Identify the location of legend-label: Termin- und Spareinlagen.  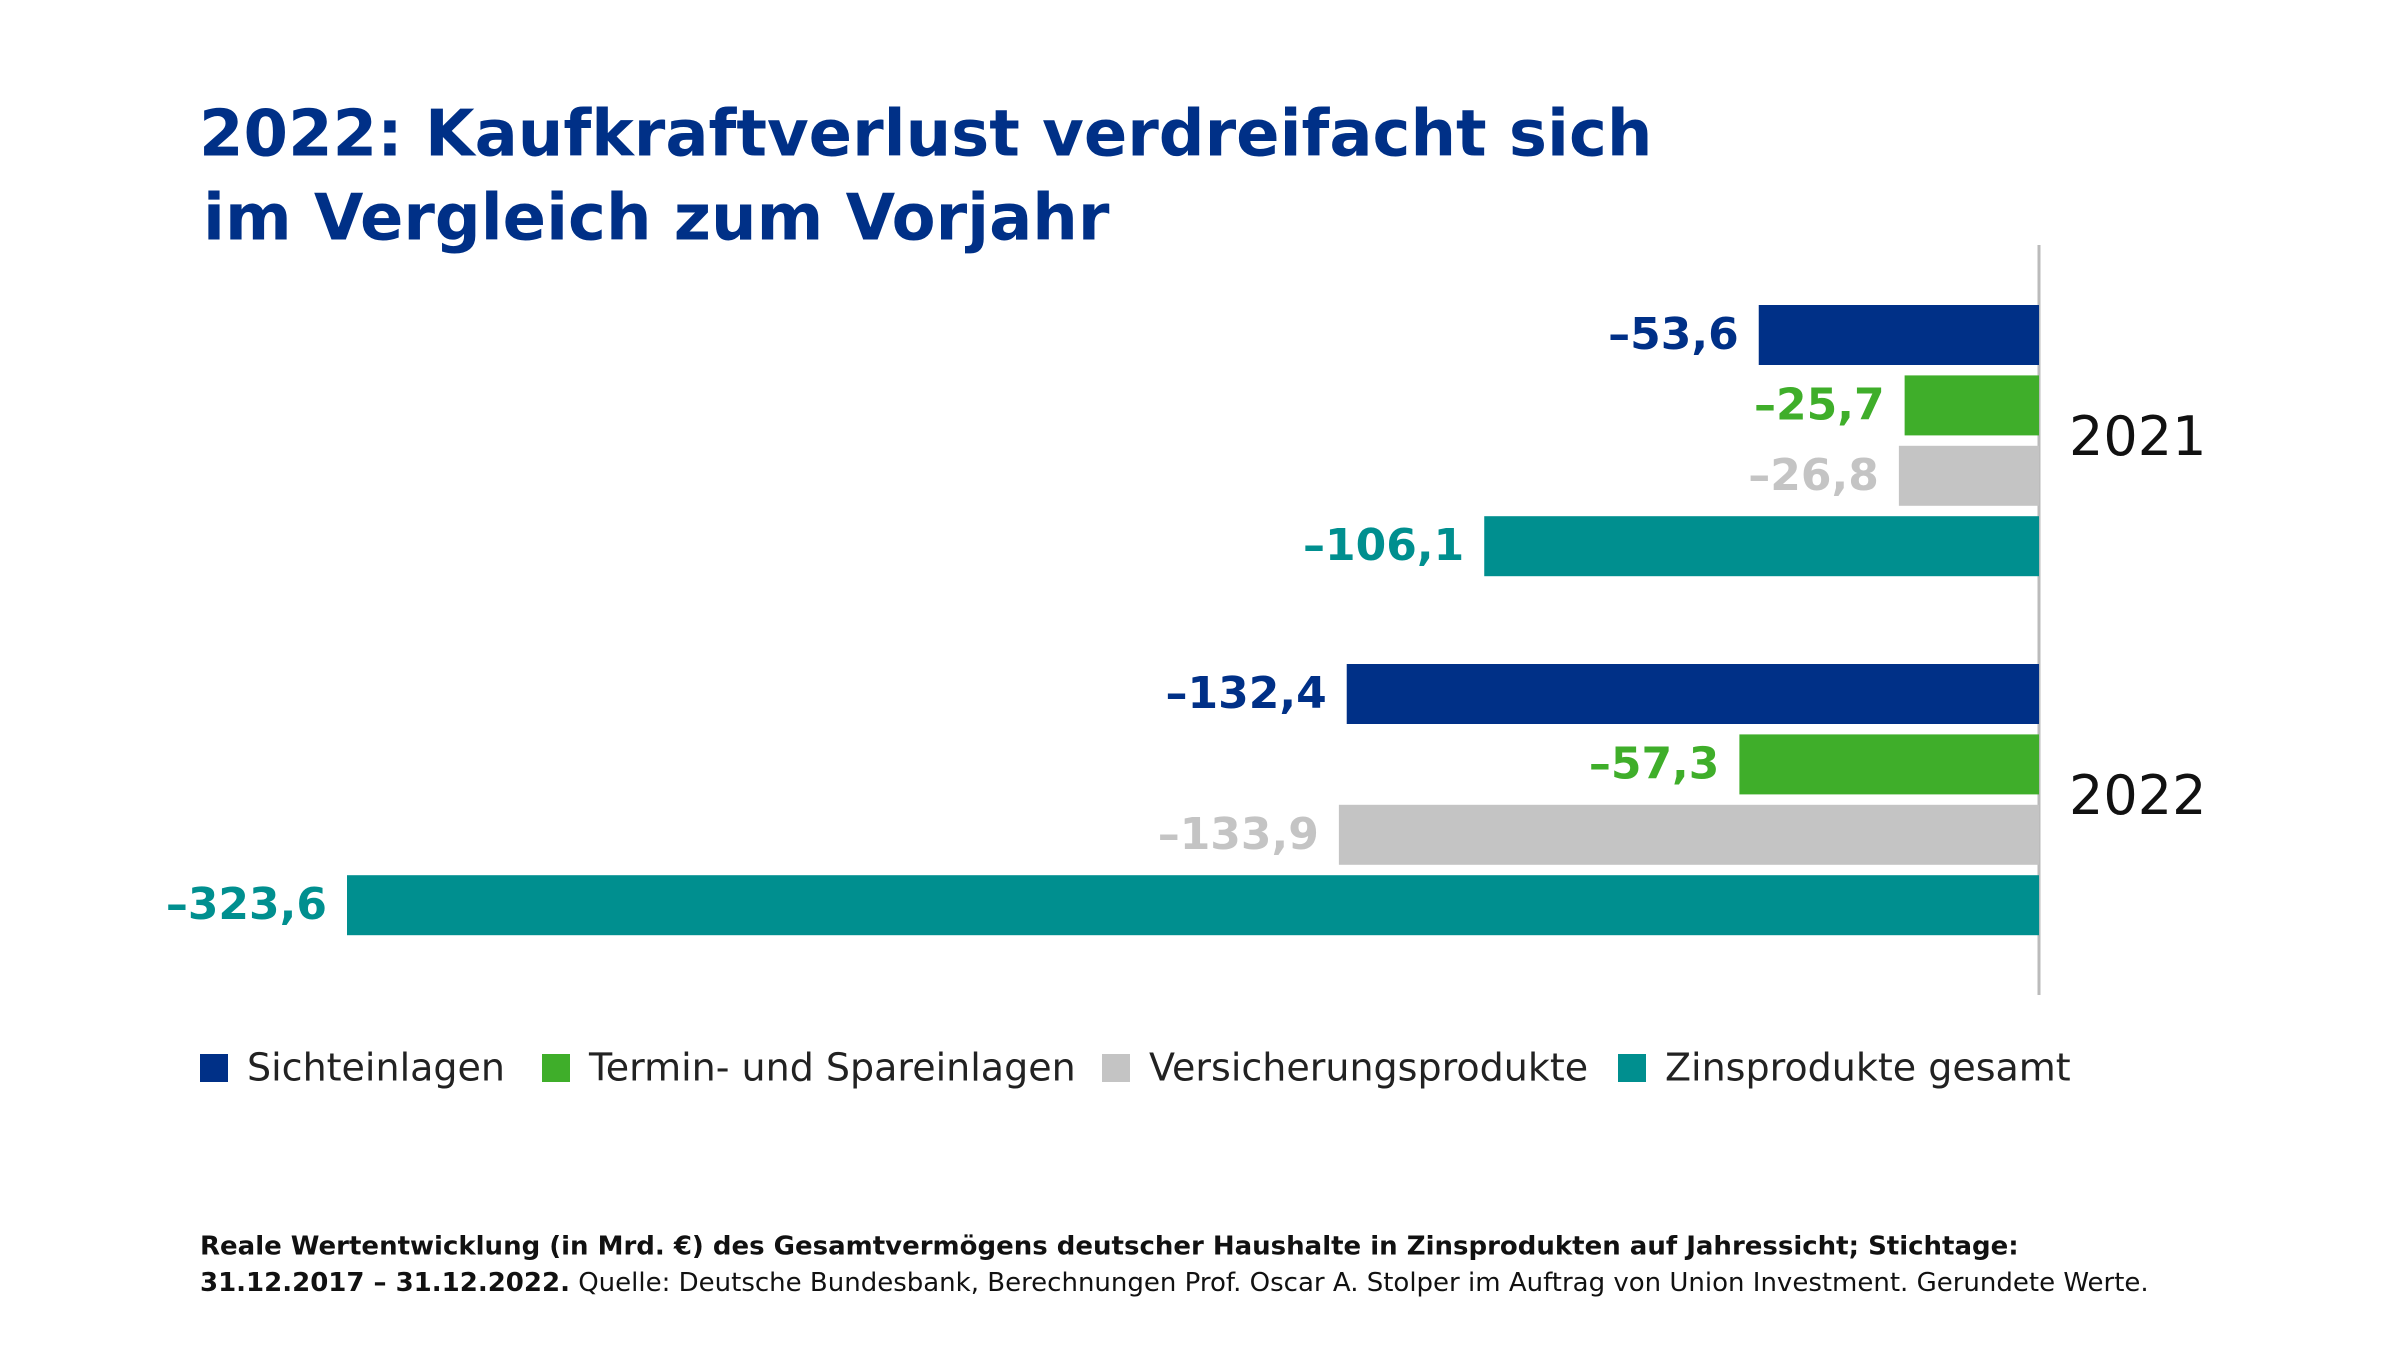
(832, 1068).